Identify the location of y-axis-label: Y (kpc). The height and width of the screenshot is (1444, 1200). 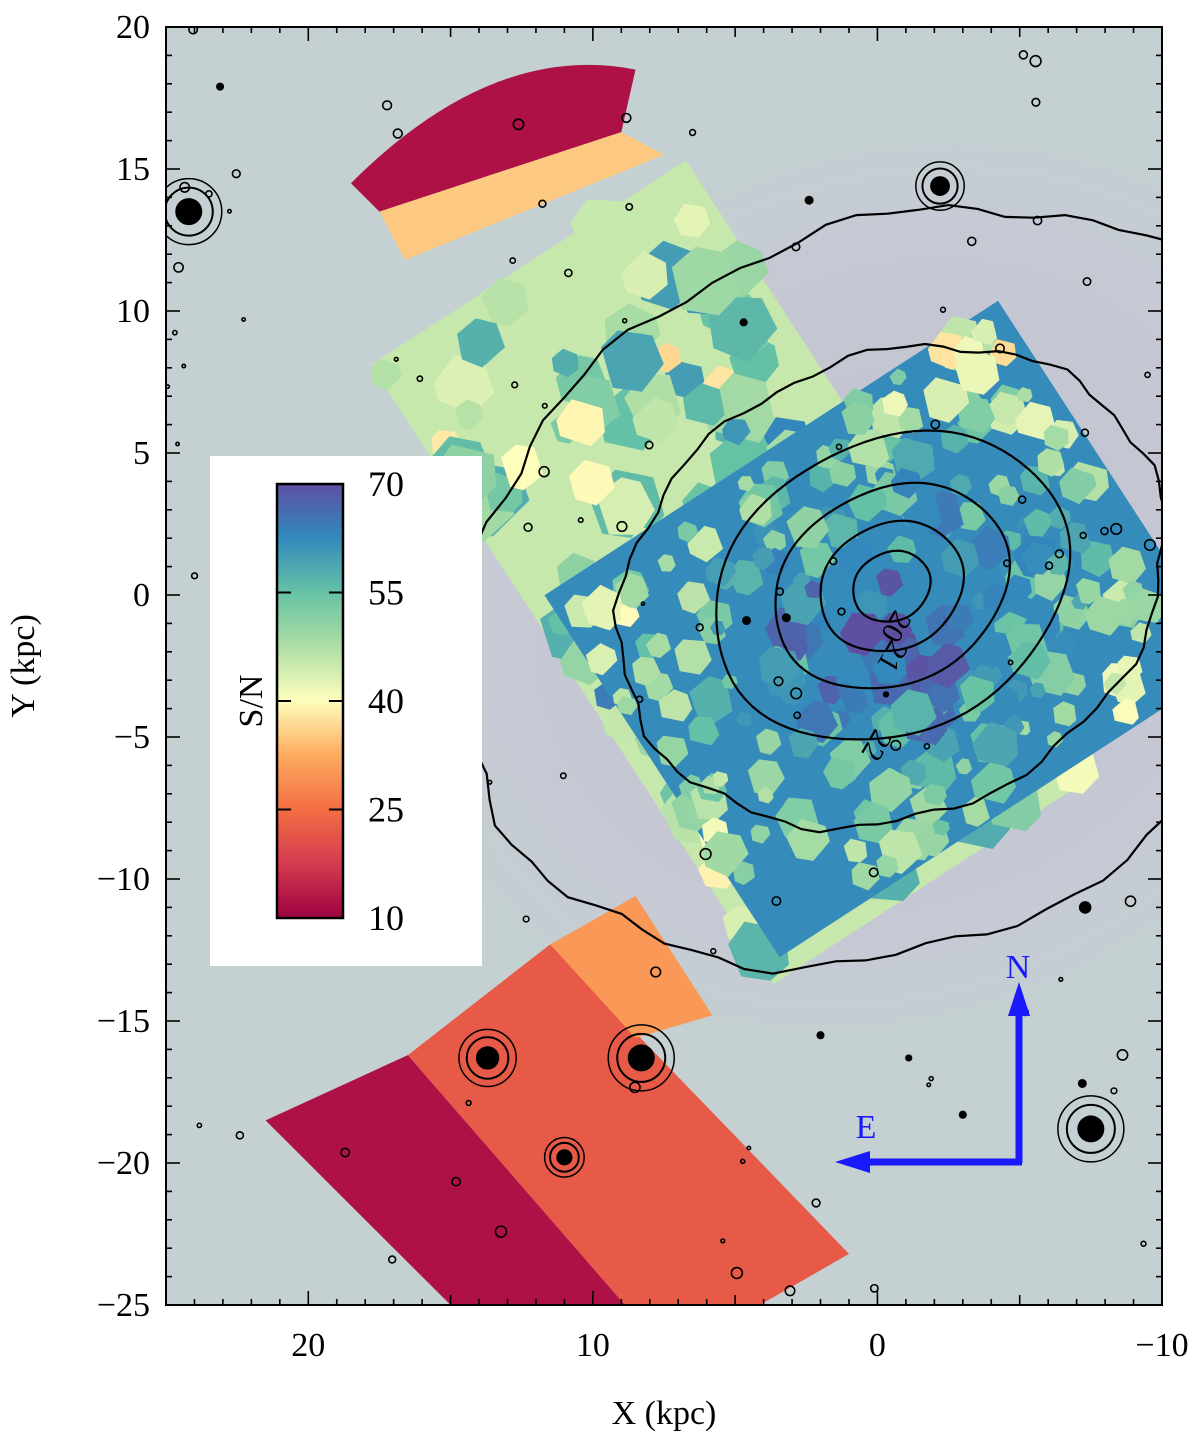
(23, 666).